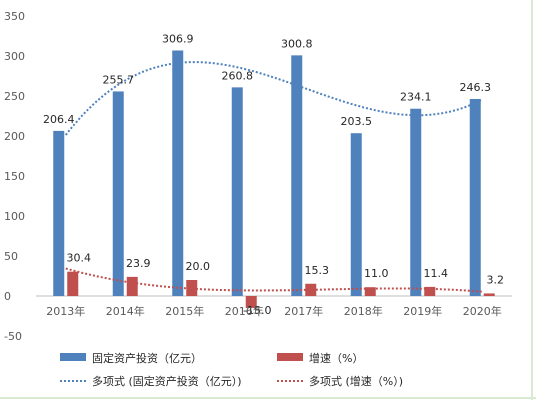  What do you see at coordinates (257, 310) in the screenshot?
I see `data-label-growth: -15.0` at bounding box center [257, 310].